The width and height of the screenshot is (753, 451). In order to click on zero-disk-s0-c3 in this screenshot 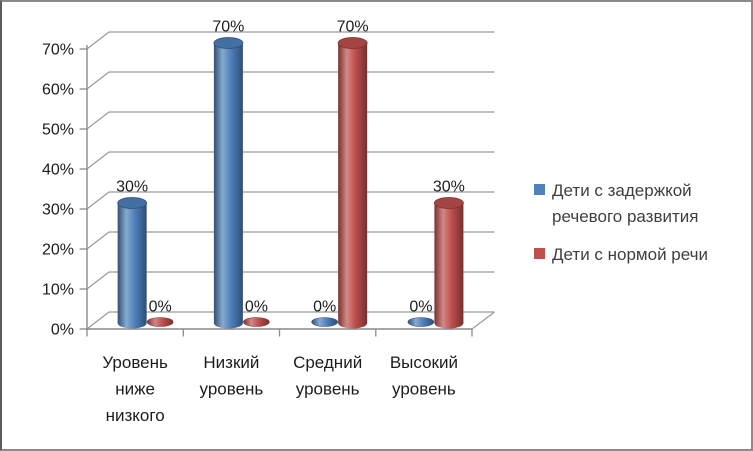, I will do `click(421, 322)`.